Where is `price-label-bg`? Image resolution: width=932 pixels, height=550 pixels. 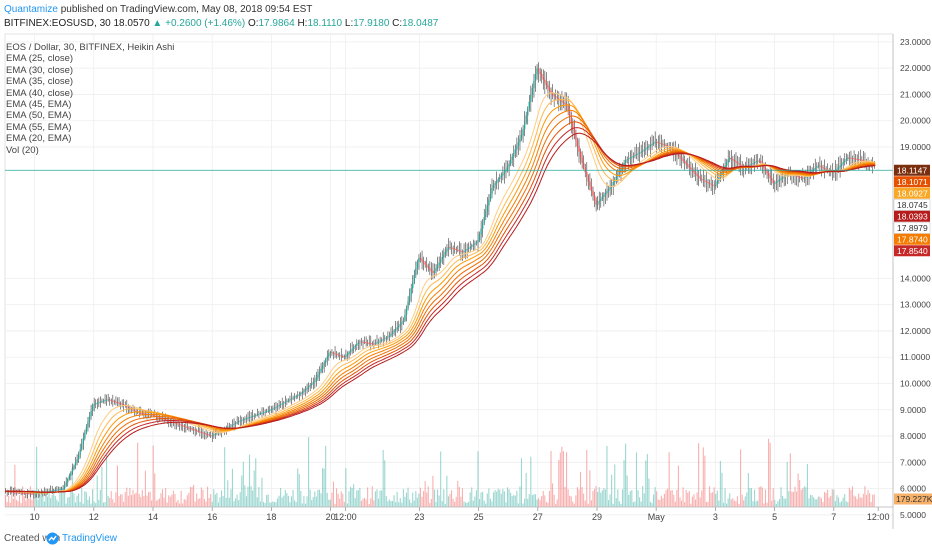
price-label-bg is located at coordinates (912, 227).